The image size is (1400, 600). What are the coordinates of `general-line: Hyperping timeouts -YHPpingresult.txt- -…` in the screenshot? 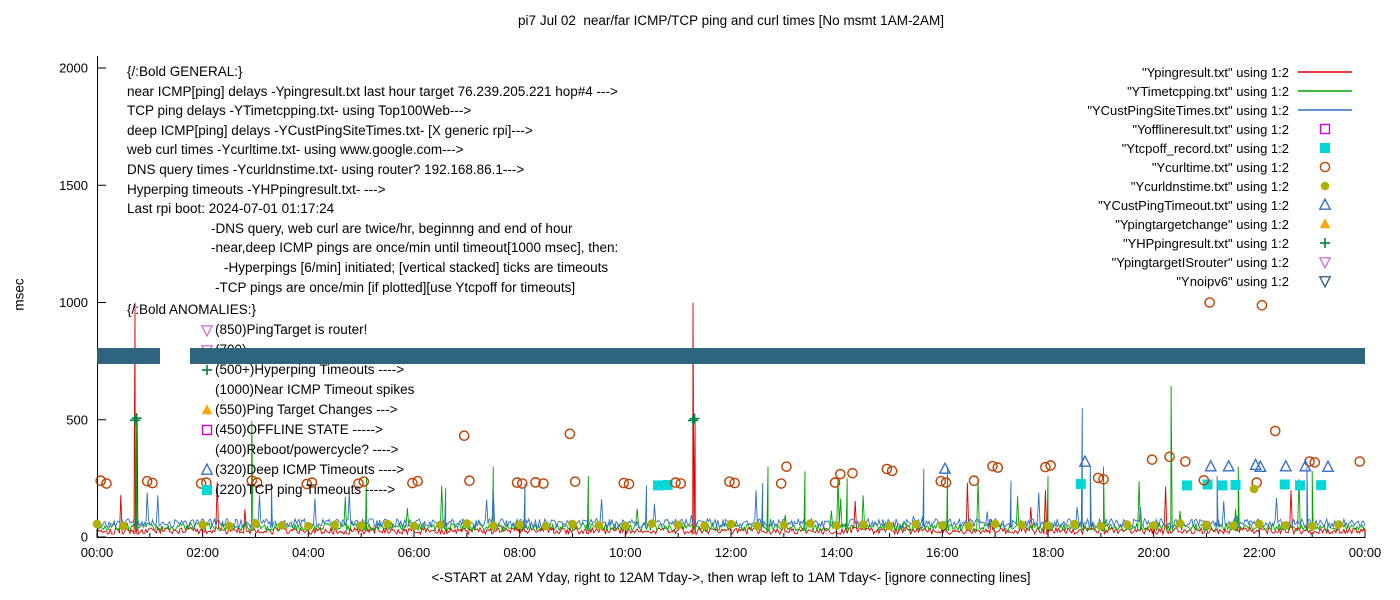 It's located at (256, 189).